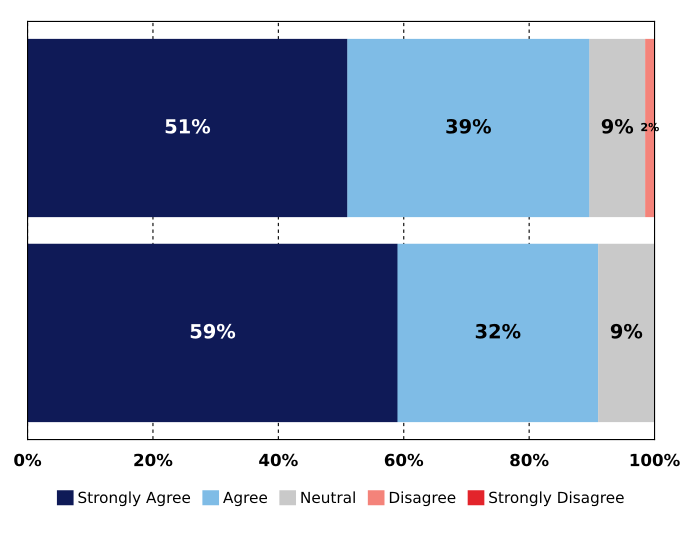 The width and height of the screenshot is (689, 536). I want to click on legend-label: Disagree, so click(423, 498).